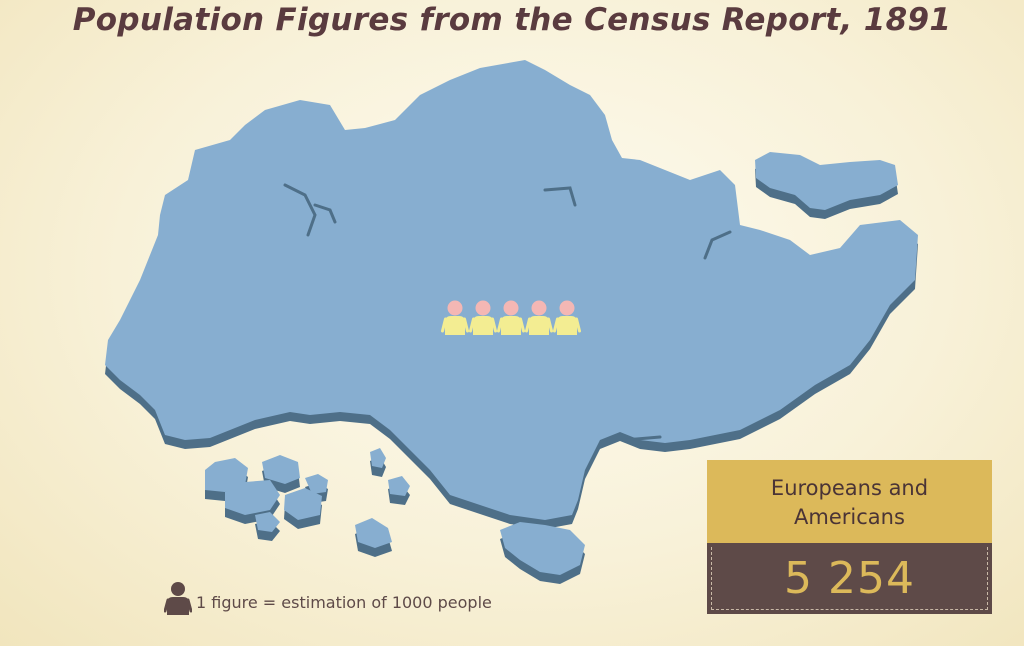 The height and width of the screenshot is (646, 1024). I want to click on stat-label-area: Europeans and Americans, so click(849, 501).